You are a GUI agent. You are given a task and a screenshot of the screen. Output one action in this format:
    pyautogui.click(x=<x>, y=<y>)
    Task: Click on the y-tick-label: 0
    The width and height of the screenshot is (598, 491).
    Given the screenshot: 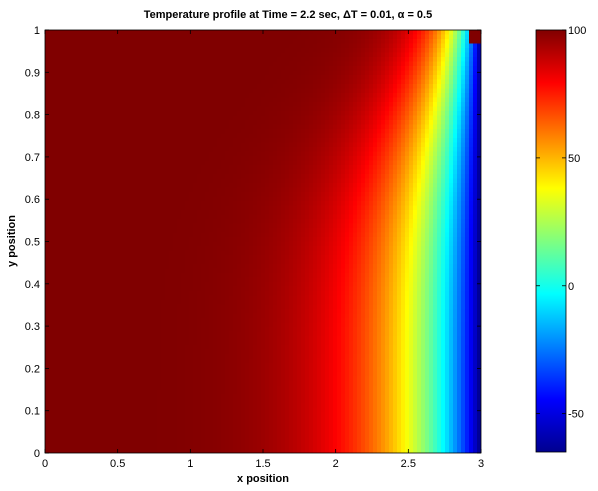 What is the action you would take?
    pyautogui.click(x=37, y=454)
    